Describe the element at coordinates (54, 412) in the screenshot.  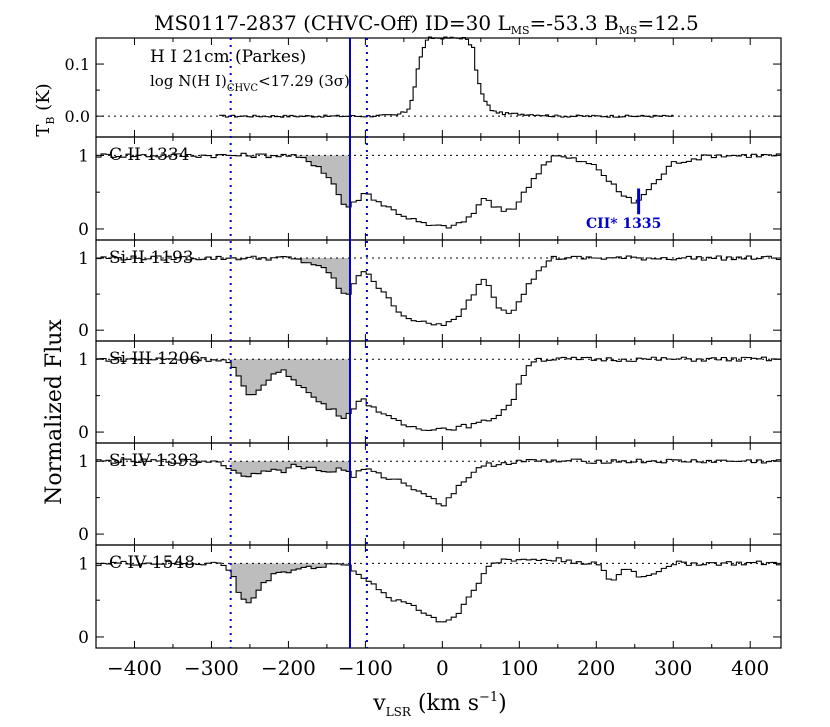
I see `flux-axis-label: Normalized Flux` at that location.